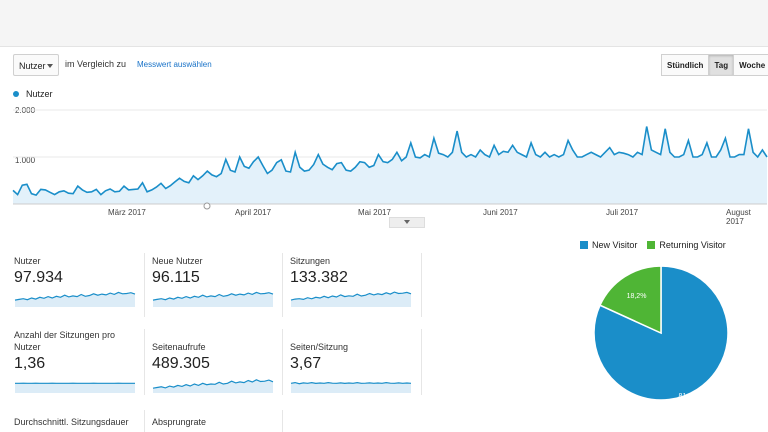 The image size is (768, 432). Describe the element at coordinates (738, 217) in the screenshot. I see `x-tick-label: August 2017` at that location.